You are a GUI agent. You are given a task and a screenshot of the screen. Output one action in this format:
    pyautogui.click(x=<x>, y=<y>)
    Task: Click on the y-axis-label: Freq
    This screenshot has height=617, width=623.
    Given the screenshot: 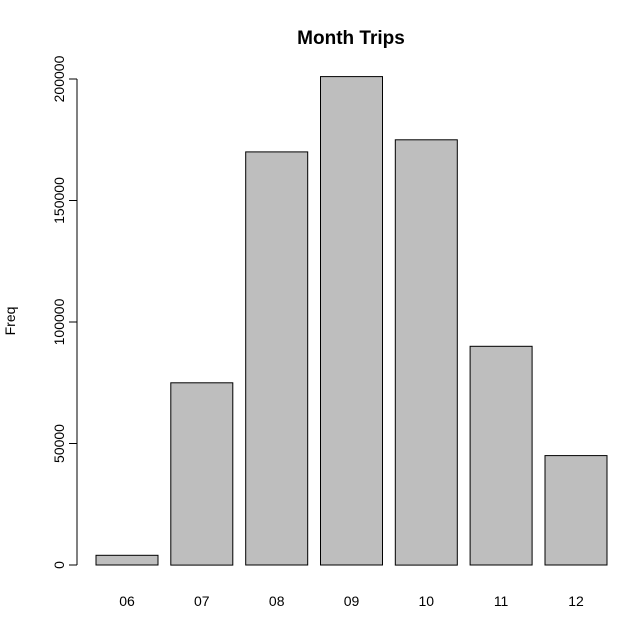 What is the action you would take?
    pyautogui.click(x=10, y=321)
    